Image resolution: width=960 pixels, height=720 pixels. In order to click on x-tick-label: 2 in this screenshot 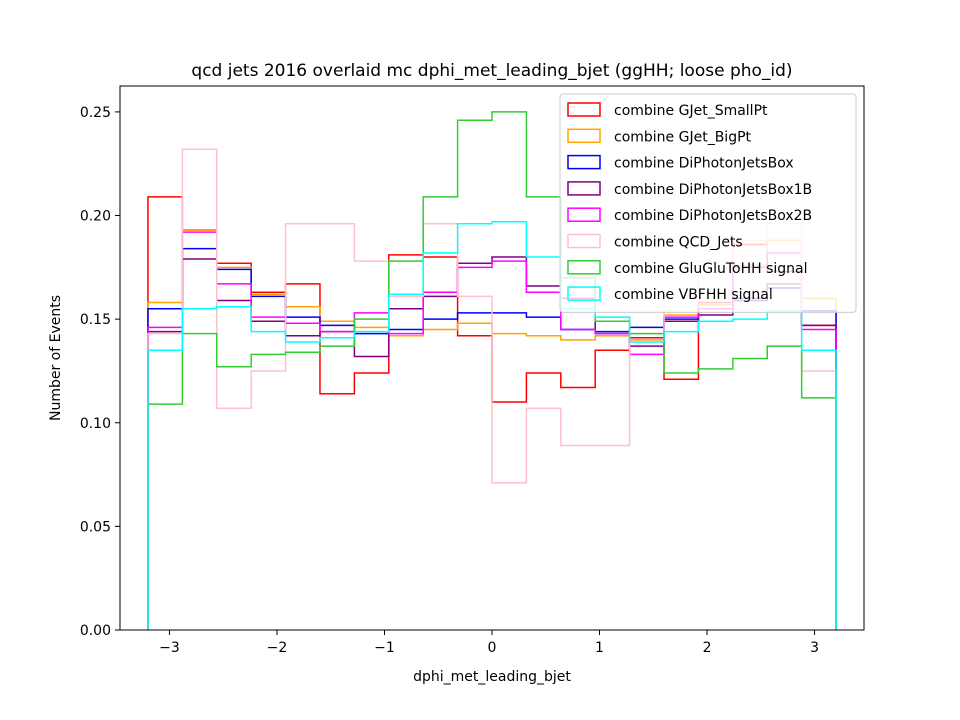, I will do `click(707, 648)`.